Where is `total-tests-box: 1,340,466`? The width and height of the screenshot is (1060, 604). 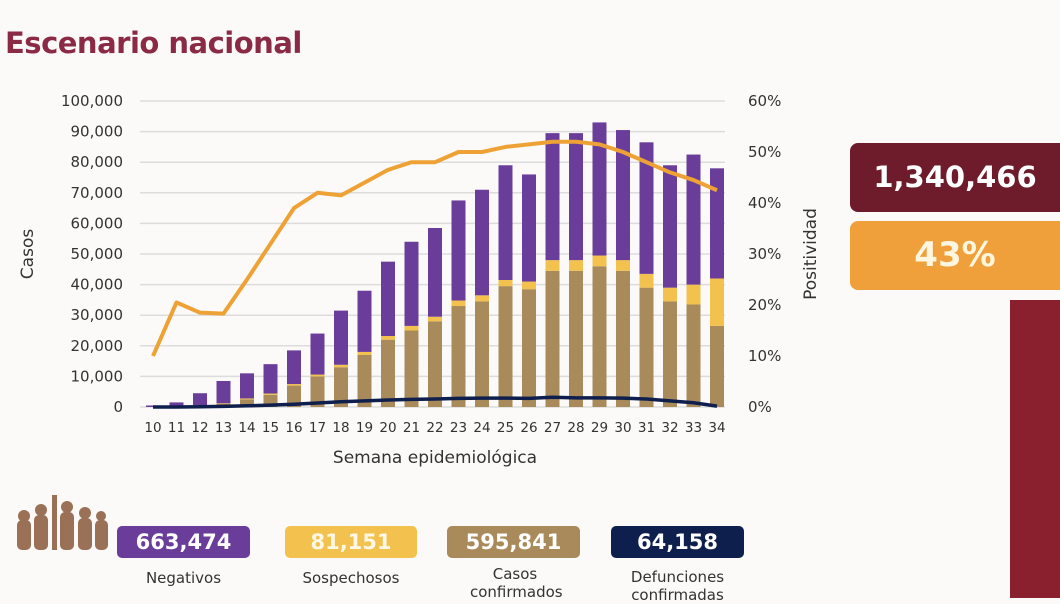
total-tests-box: 1,340,466 is located at coordinates (955, 177).